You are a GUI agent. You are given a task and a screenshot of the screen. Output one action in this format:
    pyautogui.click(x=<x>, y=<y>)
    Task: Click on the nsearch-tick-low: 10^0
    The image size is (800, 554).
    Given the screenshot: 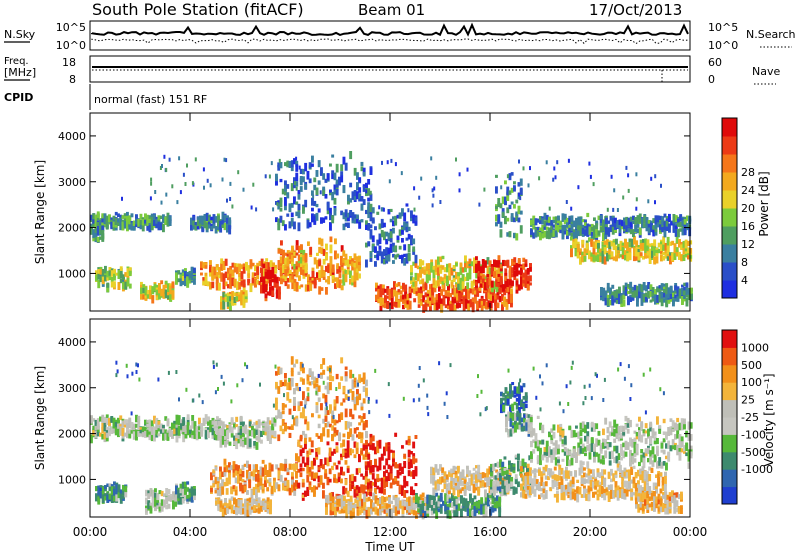 What is the action you would take?
    pyautogui.click(x=723, y=45)
    